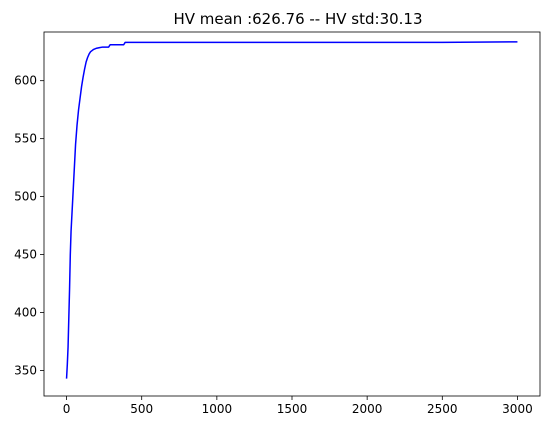  What do you see at coordinates (217, 409) in the screenshot?
I see `x-tick-label: 1000` at bounding box center [217, 409].